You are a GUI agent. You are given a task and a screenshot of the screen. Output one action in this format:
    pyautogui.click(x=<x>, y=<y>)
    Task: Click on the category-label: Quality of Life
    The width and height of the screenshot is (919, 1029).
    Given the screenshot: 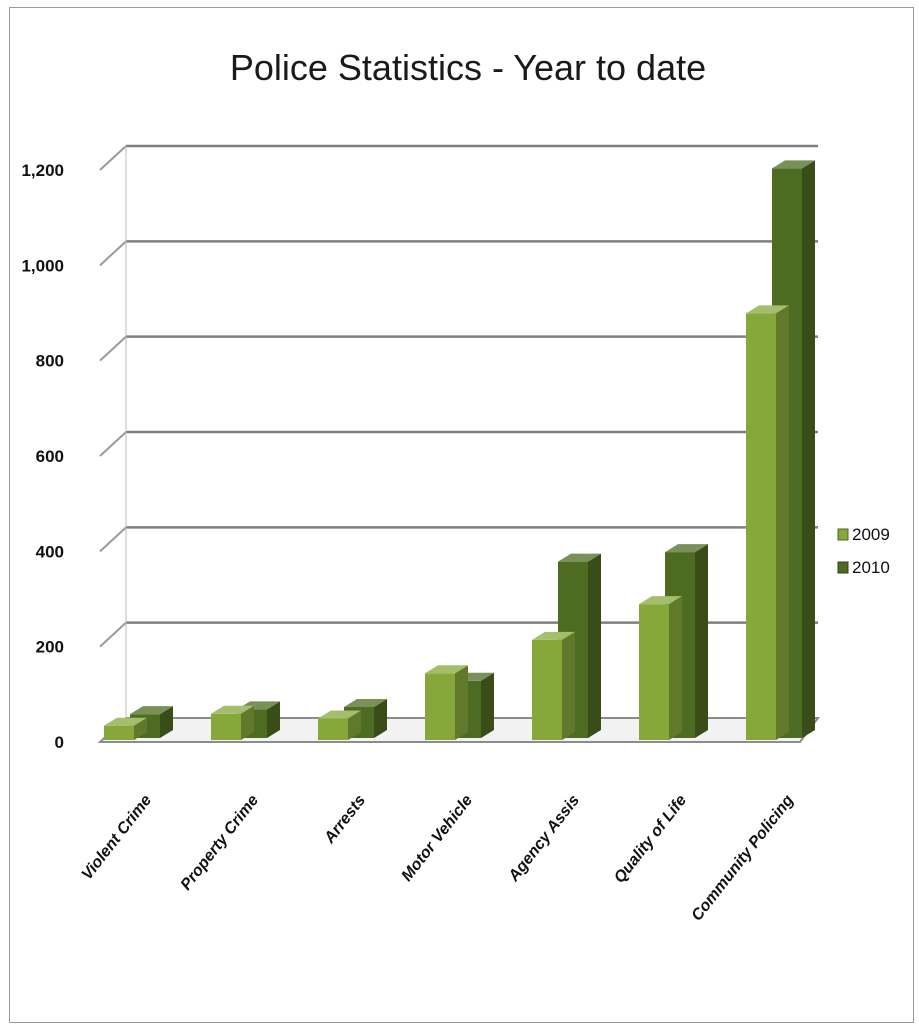 What is the action you would take?
    pyautogui.click(x=650, y=839)
    